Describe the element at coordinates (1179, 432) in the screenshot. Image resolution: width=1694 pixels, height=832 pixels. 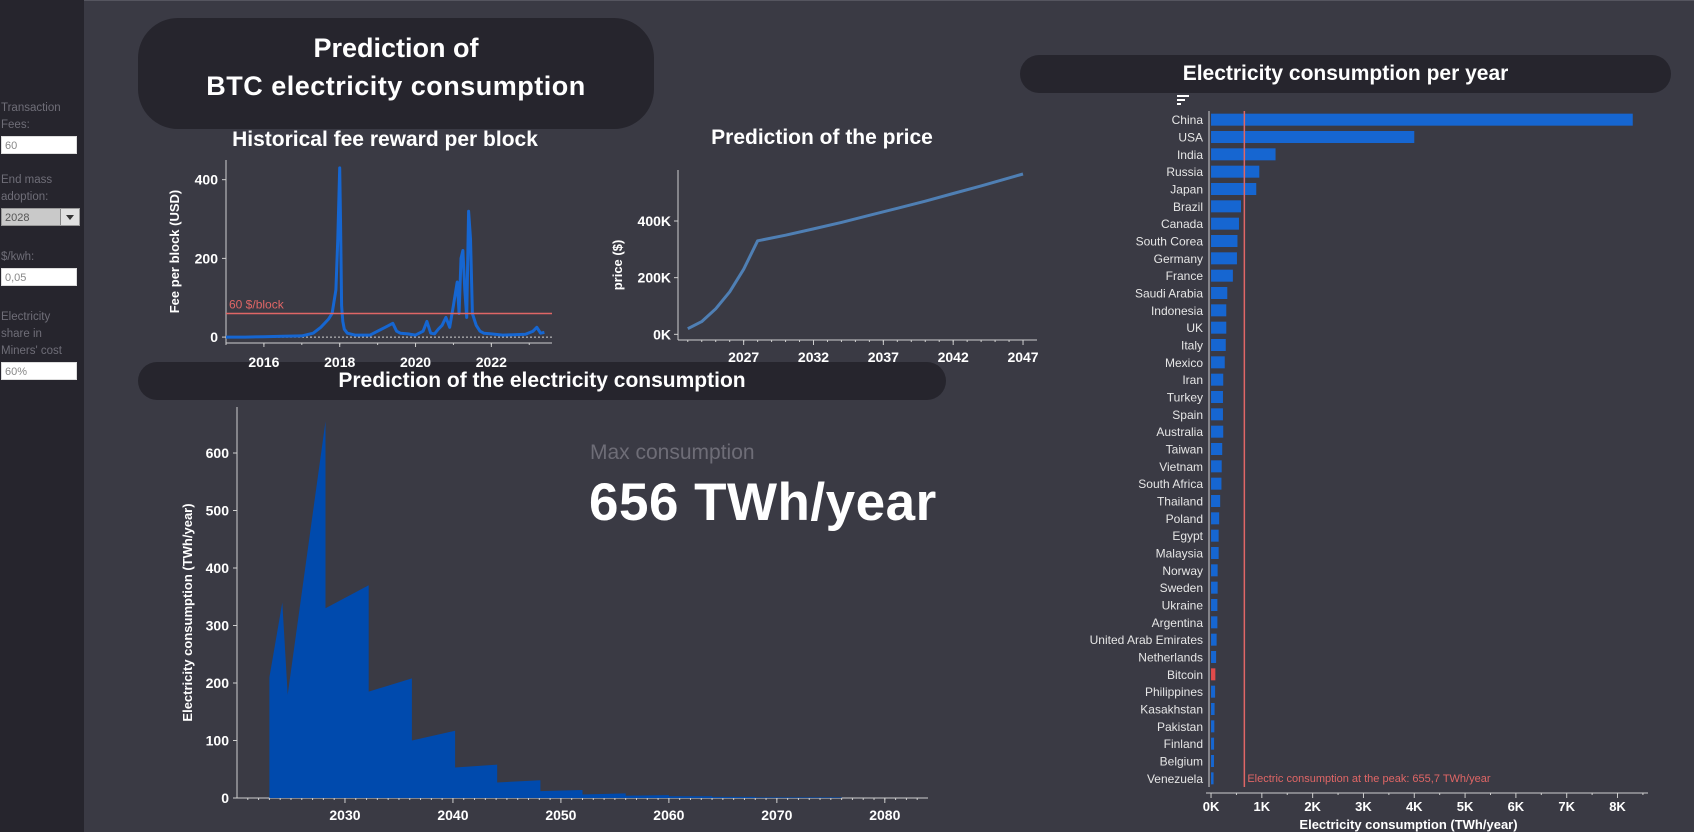
I see `bar-category-label: Australia` at that location.